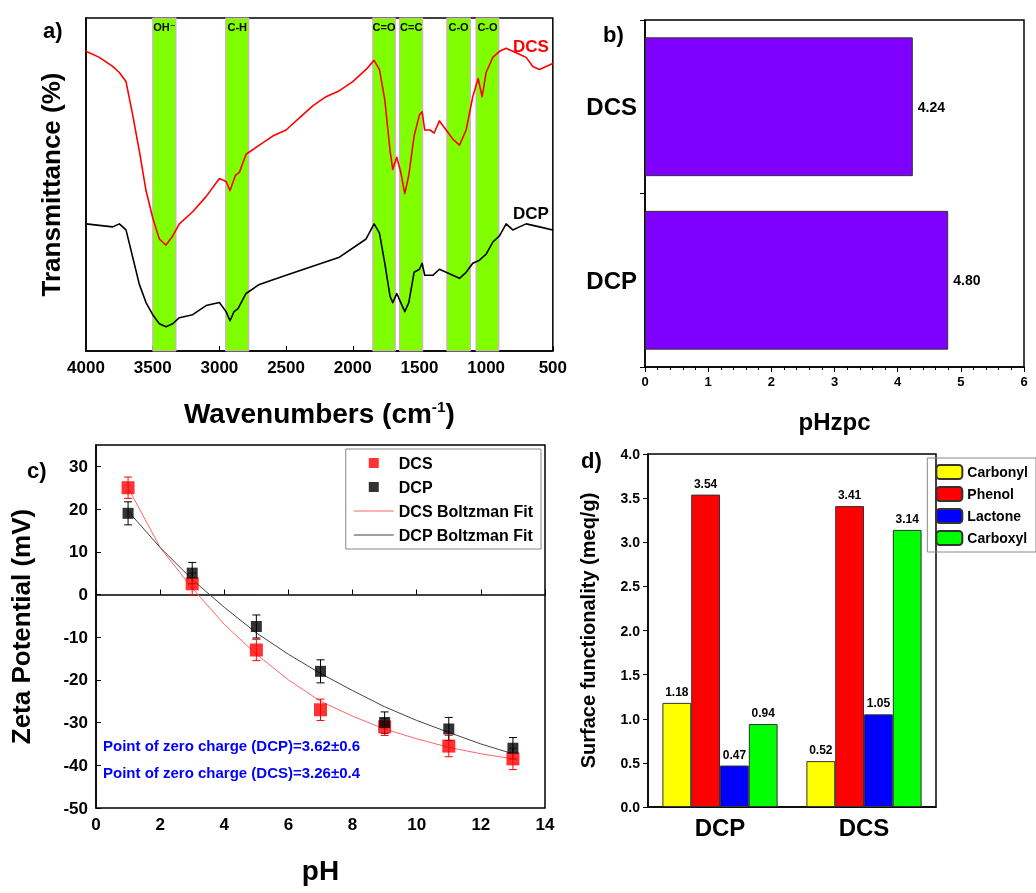  I want to click on x-tick-label: 14, so click(545, 824).